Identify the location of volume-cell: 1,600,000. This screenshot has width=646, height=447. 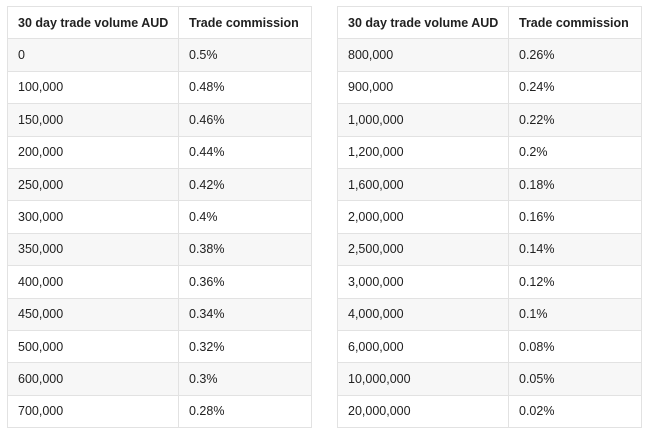
(423, 184).